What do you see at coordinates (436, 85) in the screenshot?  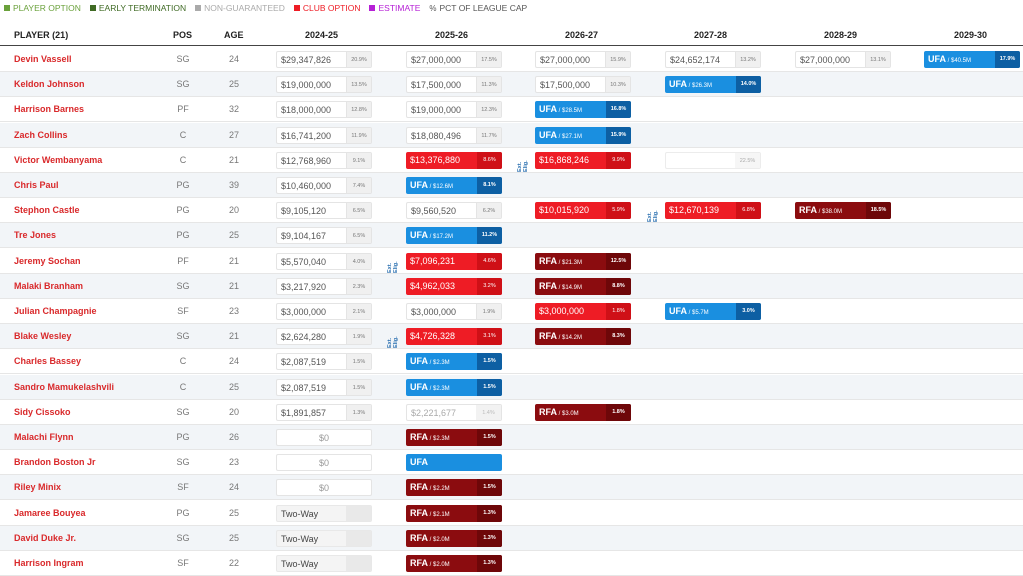 I see `salary-value: $17,500,000` at bounding box center [436, 85].